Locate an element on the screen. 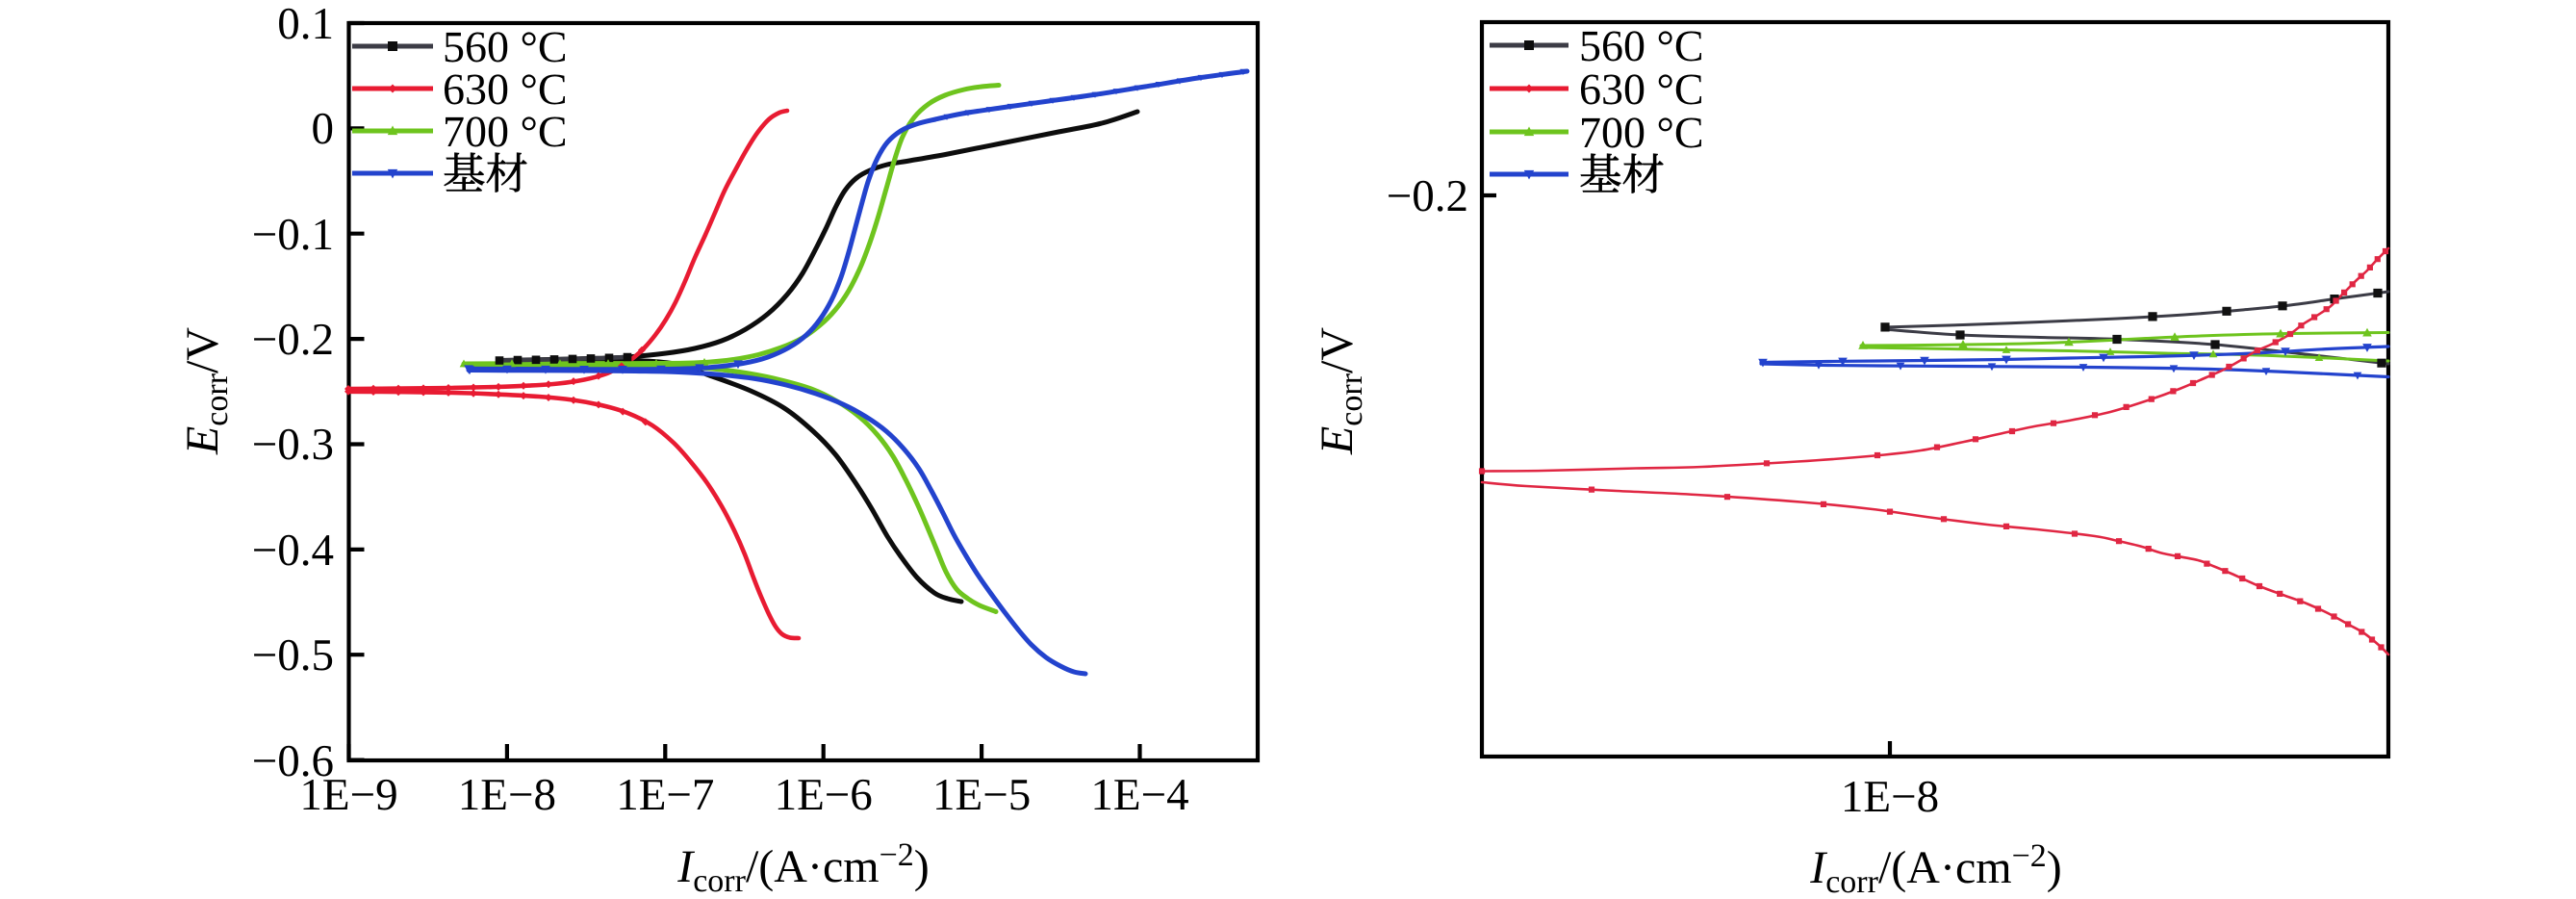 The width and height of the screenshot is (2576, 899). svg-text: 1E−9 is located at coordinates (348, 795).